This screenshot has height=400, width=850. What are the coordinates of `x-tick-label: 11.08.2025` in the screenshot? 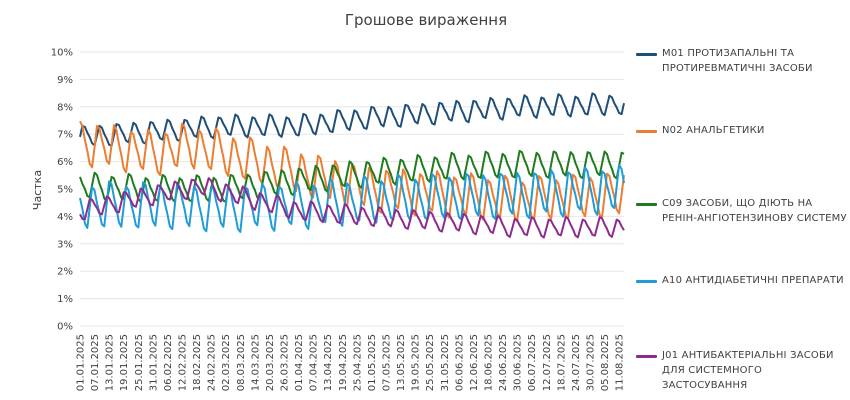 It's located at (620, 362).